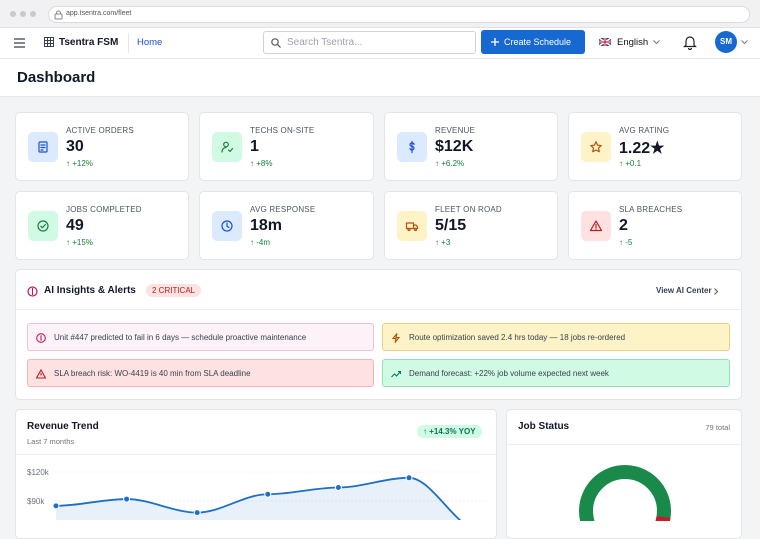 This screenshot has height=539, width=760. What do you see at coordinates (51, 441) in the screenshot?
I see `revenue-subtitle: Last 7 months` at bounding box center [51, 441].